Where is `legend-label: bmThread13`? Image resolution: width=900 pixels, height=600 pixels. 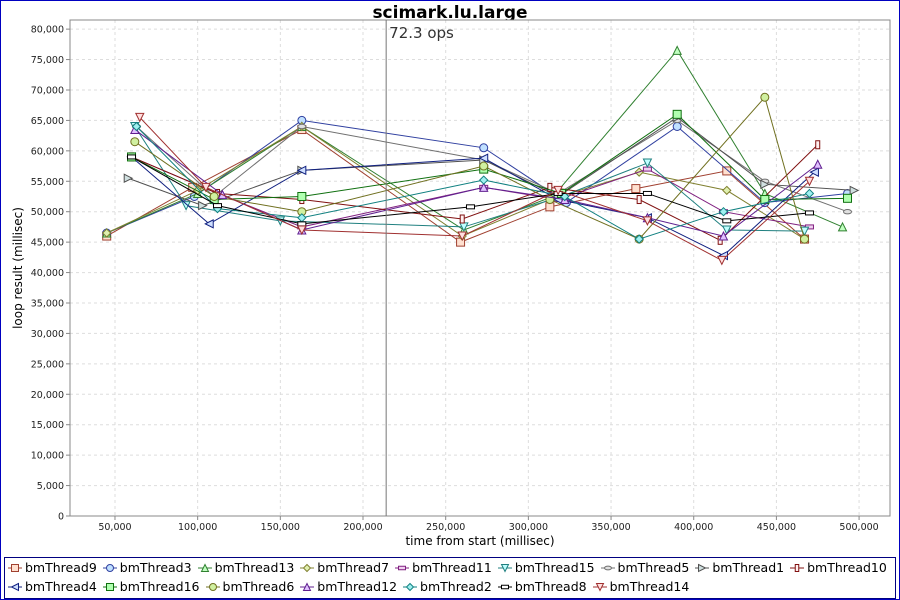 legend-label: bmThread13 is located at coordinates (254, 567).